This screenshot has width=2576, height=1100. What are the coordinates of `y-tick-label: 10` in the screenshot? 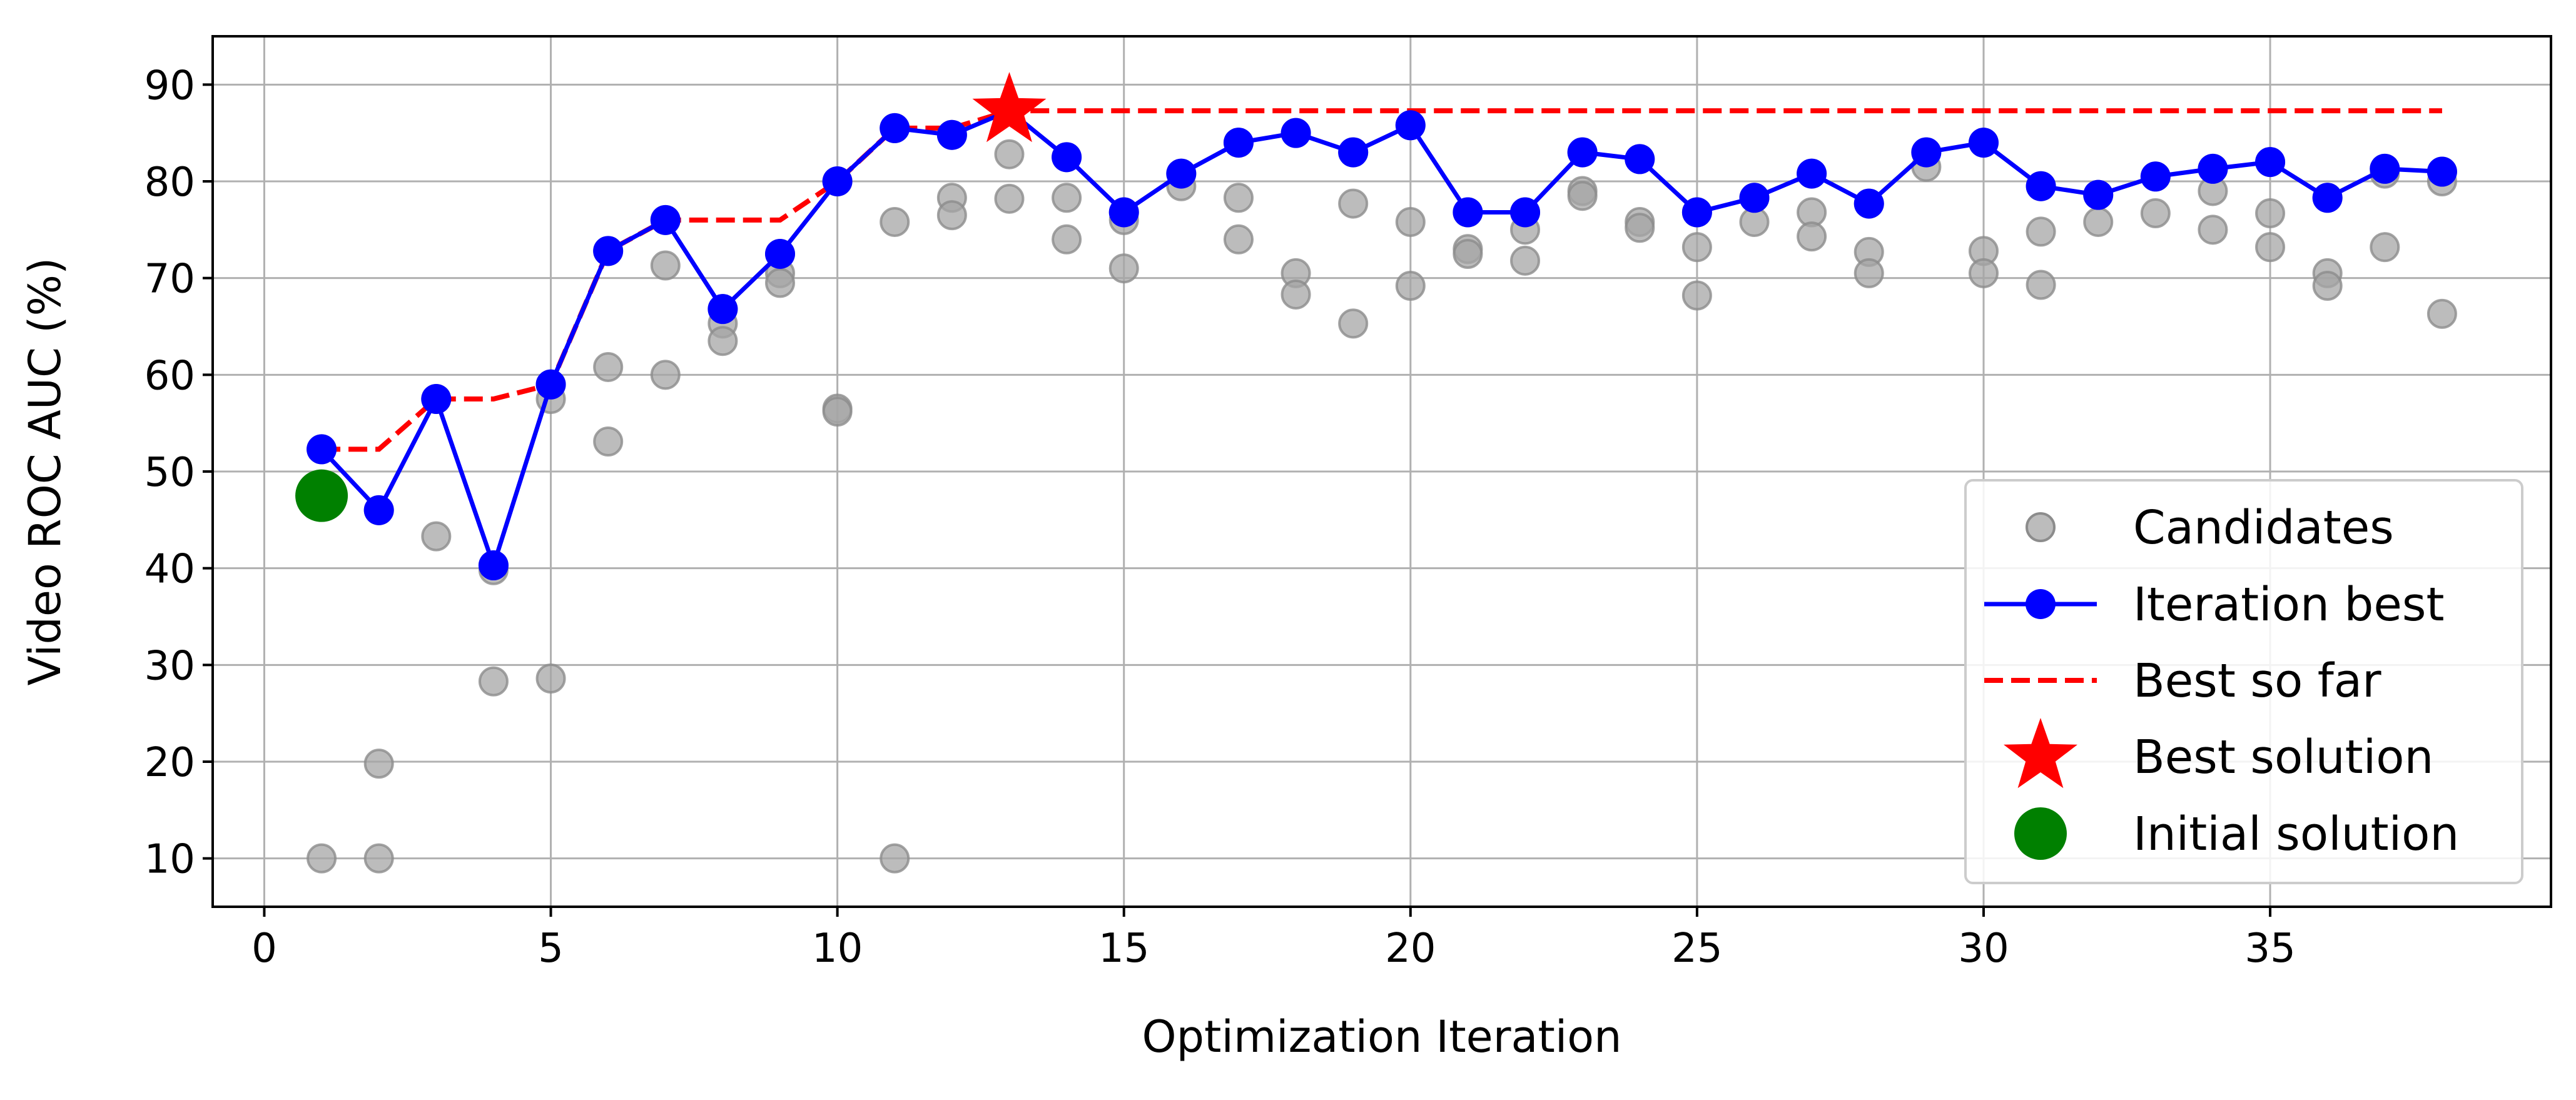 It's located at (170, 860).